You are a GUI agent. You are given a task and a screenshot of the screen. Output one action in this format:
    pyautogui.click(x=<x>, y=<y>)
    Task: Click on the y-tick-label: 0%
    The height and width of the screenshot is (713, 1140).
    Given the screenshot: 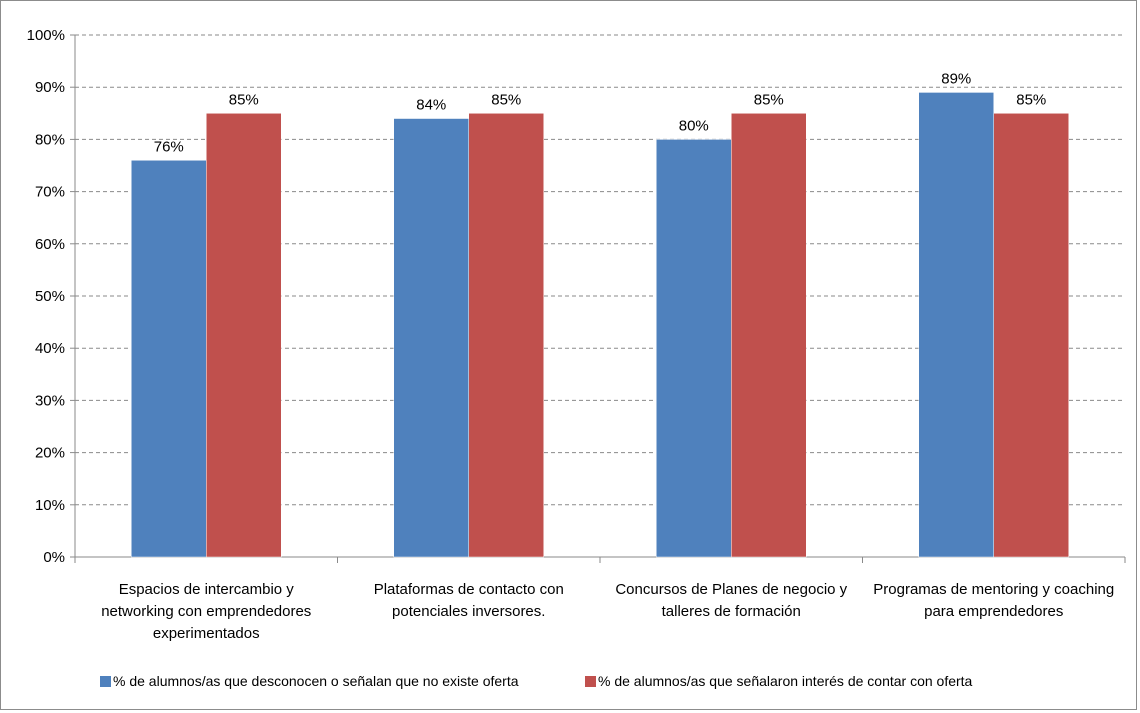 What is the action you would take?
    pyautogui.click(x=54, y=557)
    